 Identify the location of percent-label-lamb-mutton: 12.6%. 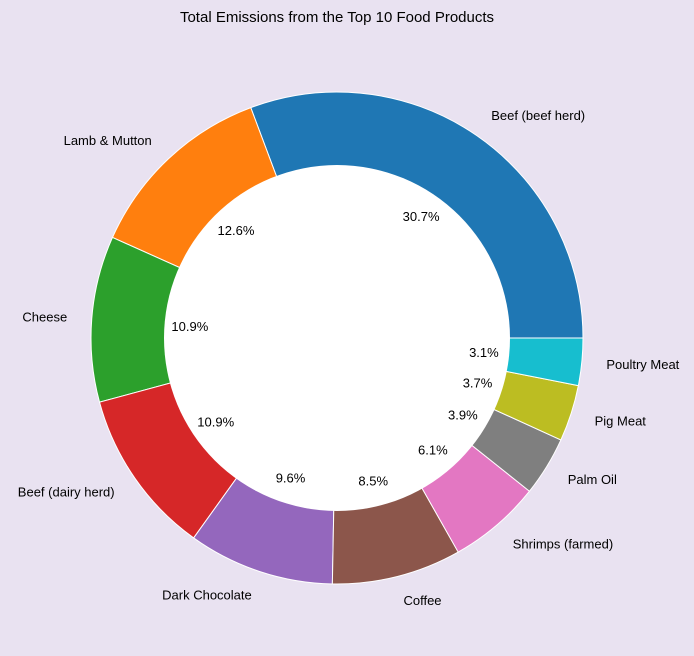
(236, 230).